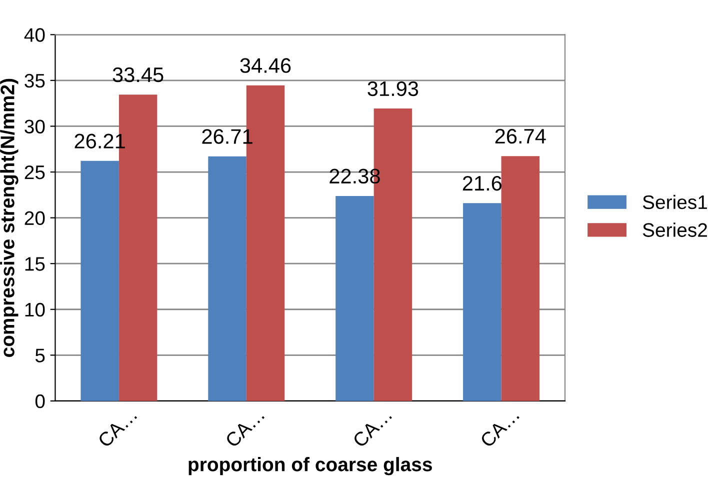 Image resolution: width=708 pixels, height=495 pixels. What do you see at coordinates (35, 309) in the screenshot?
I see `y-tick-label: 10` at bounding box center [35, 309].